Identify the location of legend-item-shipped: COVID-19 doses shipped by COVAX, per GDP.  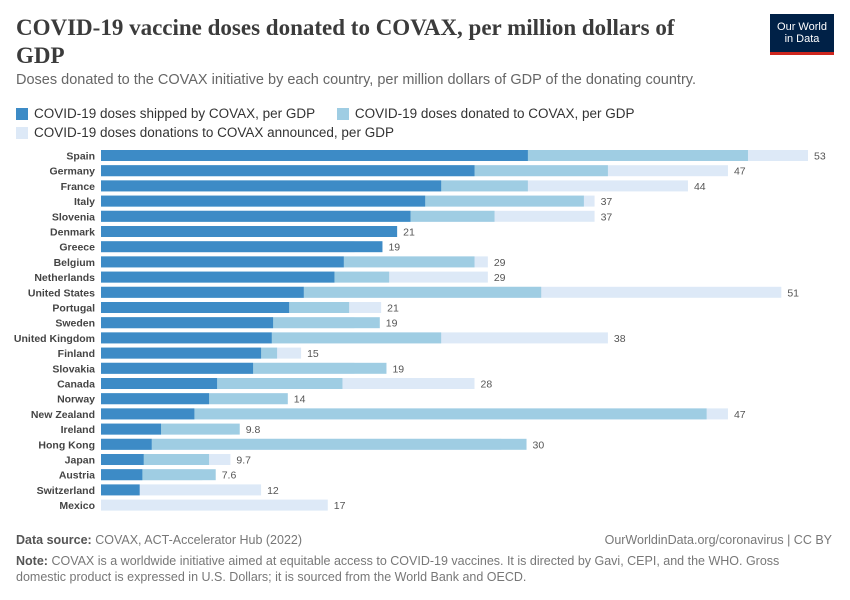
(165, 113).